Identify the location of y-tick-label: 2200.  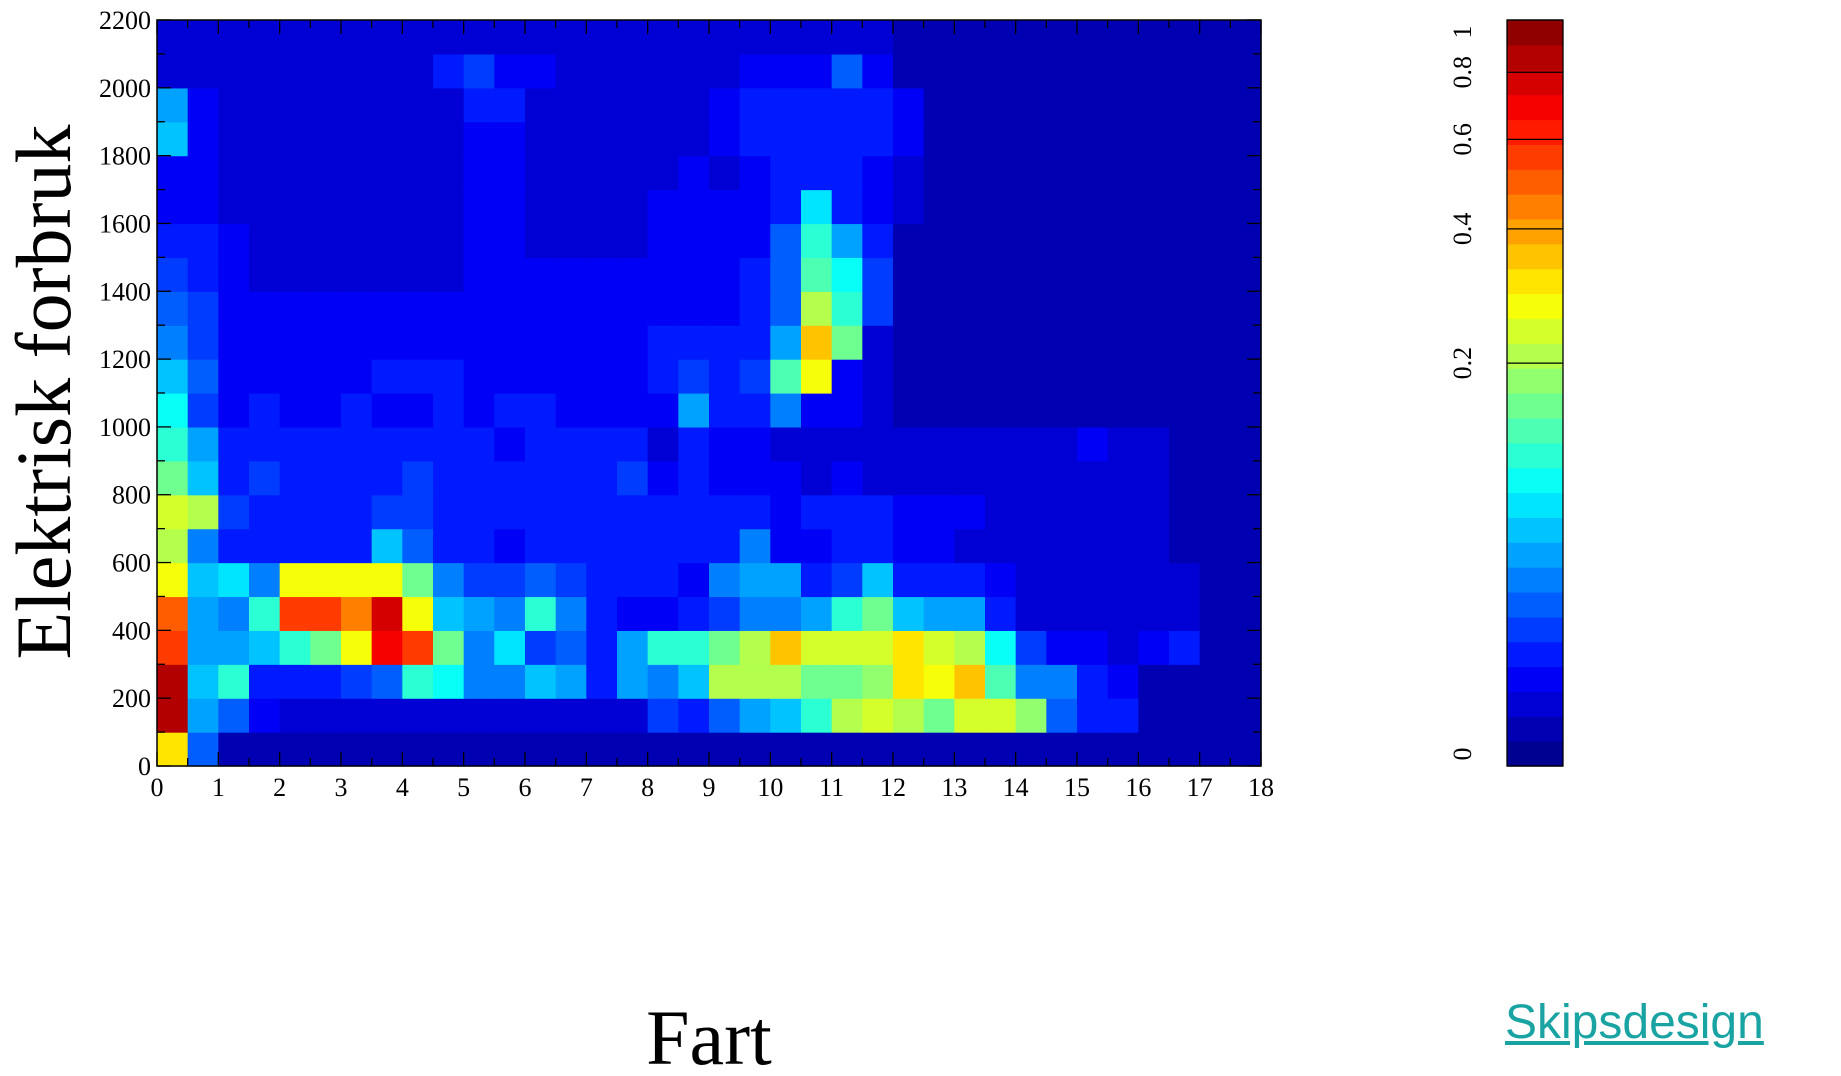
(125, 20).